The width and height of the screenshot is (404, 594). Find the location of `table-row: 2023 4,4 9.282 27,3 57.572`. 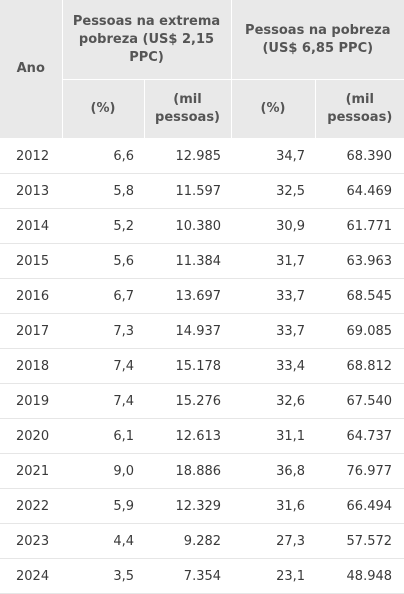

table-row: 2023 4,4 9.282 27,3 57.572 is located at coordinates (202, 541).